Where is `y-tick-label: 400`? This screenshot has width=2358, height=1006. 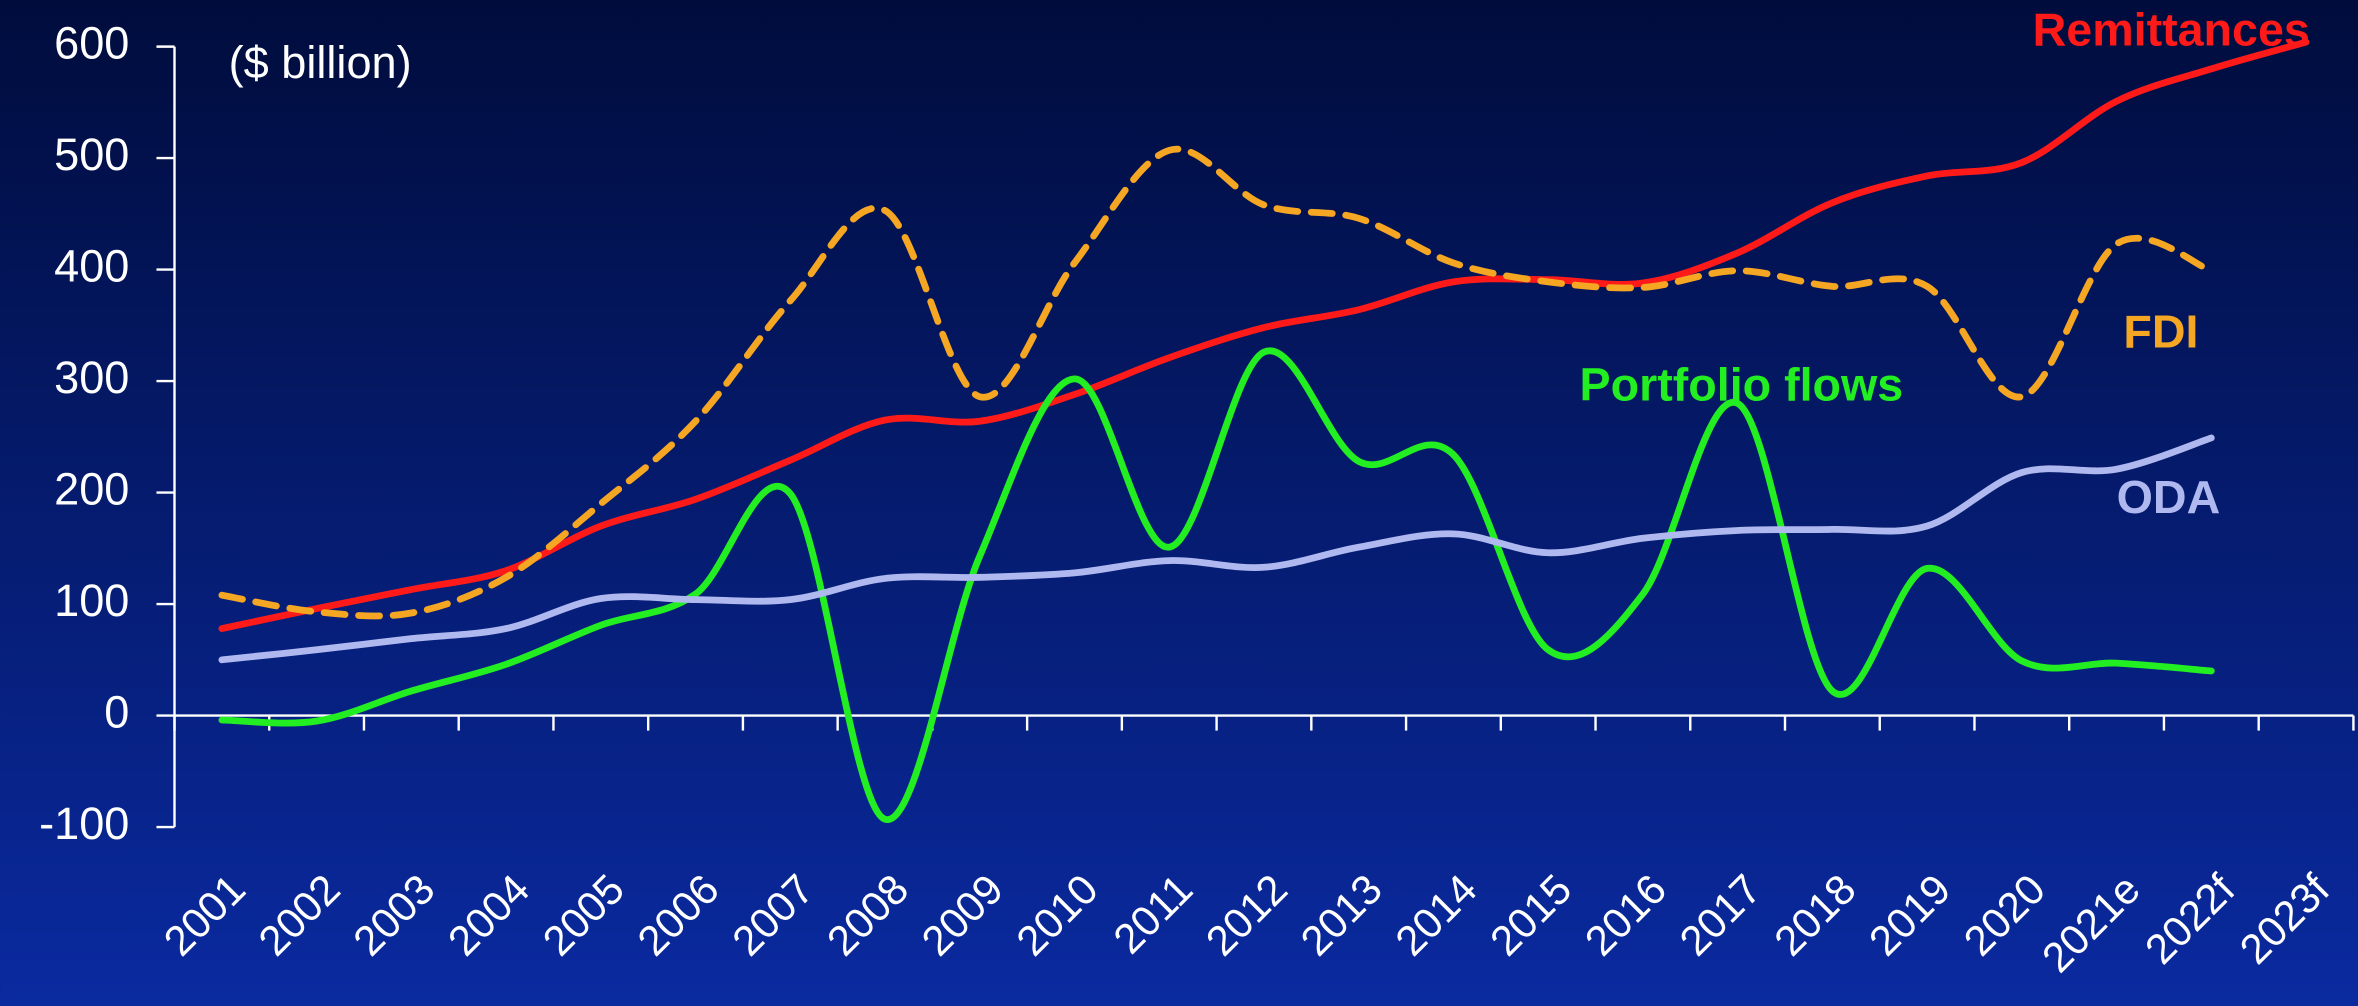 y-tick-label: 400 is located at coordinates (91, 266).